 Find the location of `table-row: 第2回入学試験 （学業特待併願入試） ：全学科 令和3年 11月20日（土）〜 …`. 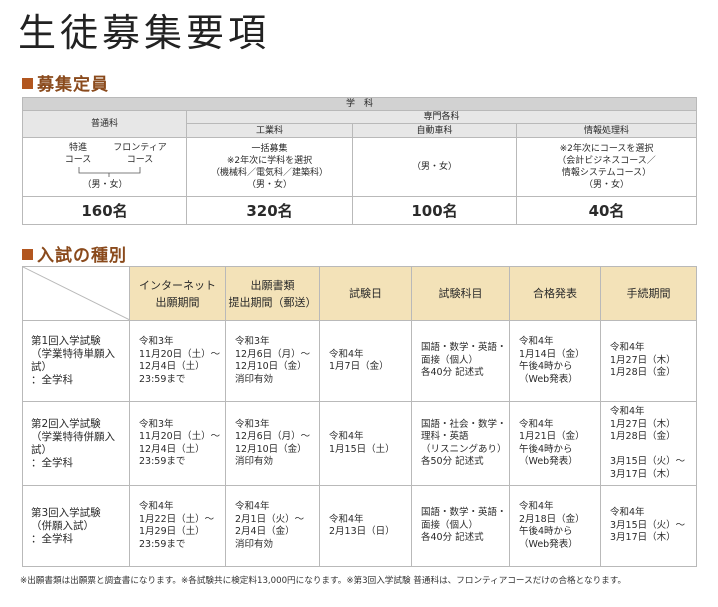

table-row: 第2回入学試験 （学業特待併願入試） ：全学科 令和3年 11月20日（土）〜 … is located at coordinates (359, 443).